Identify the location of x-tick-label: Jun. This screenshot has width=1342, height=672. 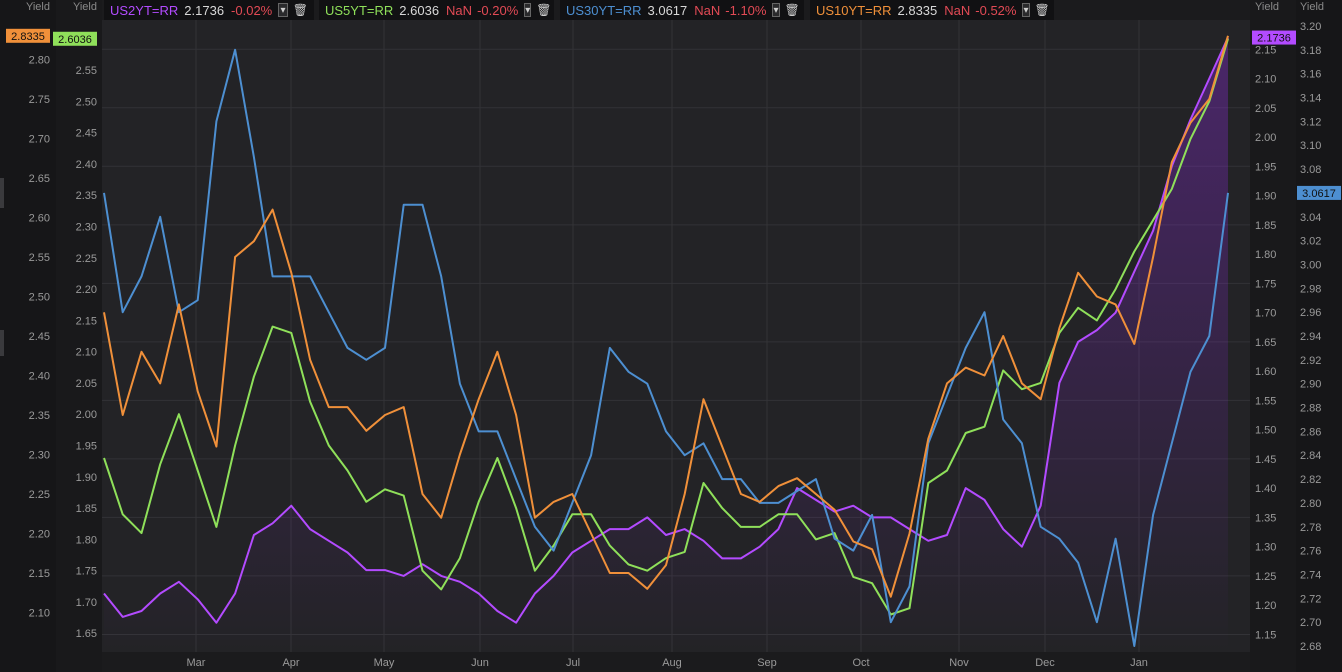
(480, 663).